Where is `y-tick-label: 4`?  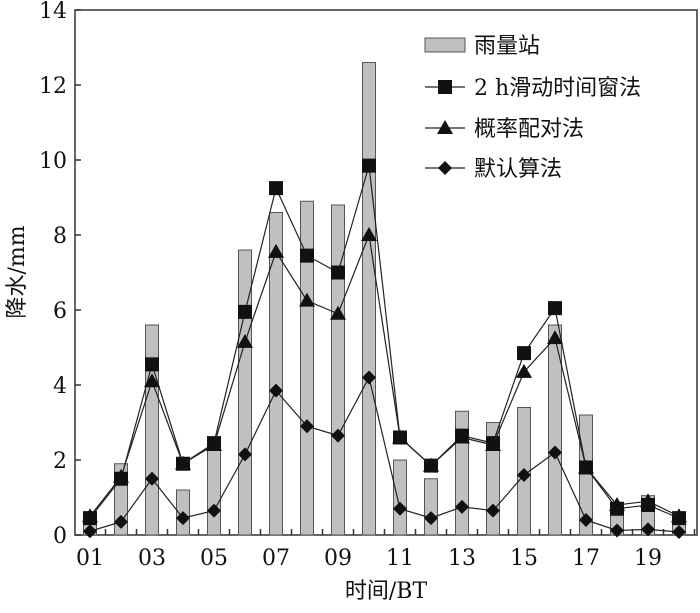
y-tick-label: 4 is located at coordinates (60, 386).